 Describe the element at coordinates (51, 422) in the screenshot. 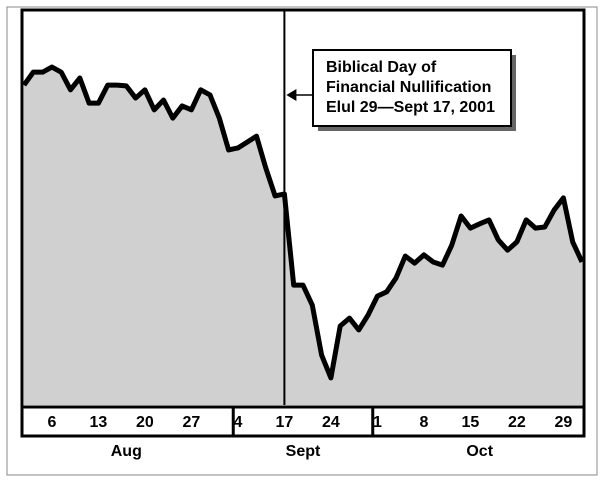

I see `x-tick-label: 6` at that location.